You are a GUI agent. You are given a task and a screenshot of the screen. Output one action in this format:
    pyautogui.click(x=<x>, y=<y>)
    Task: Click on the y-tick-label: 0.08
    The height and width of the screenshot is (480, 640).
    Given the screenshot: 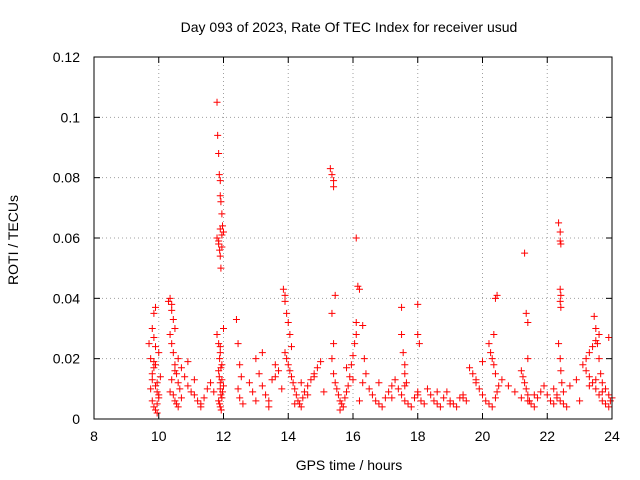 What is the action you would take?
    pyautogui.click(x=66, y=178)
    